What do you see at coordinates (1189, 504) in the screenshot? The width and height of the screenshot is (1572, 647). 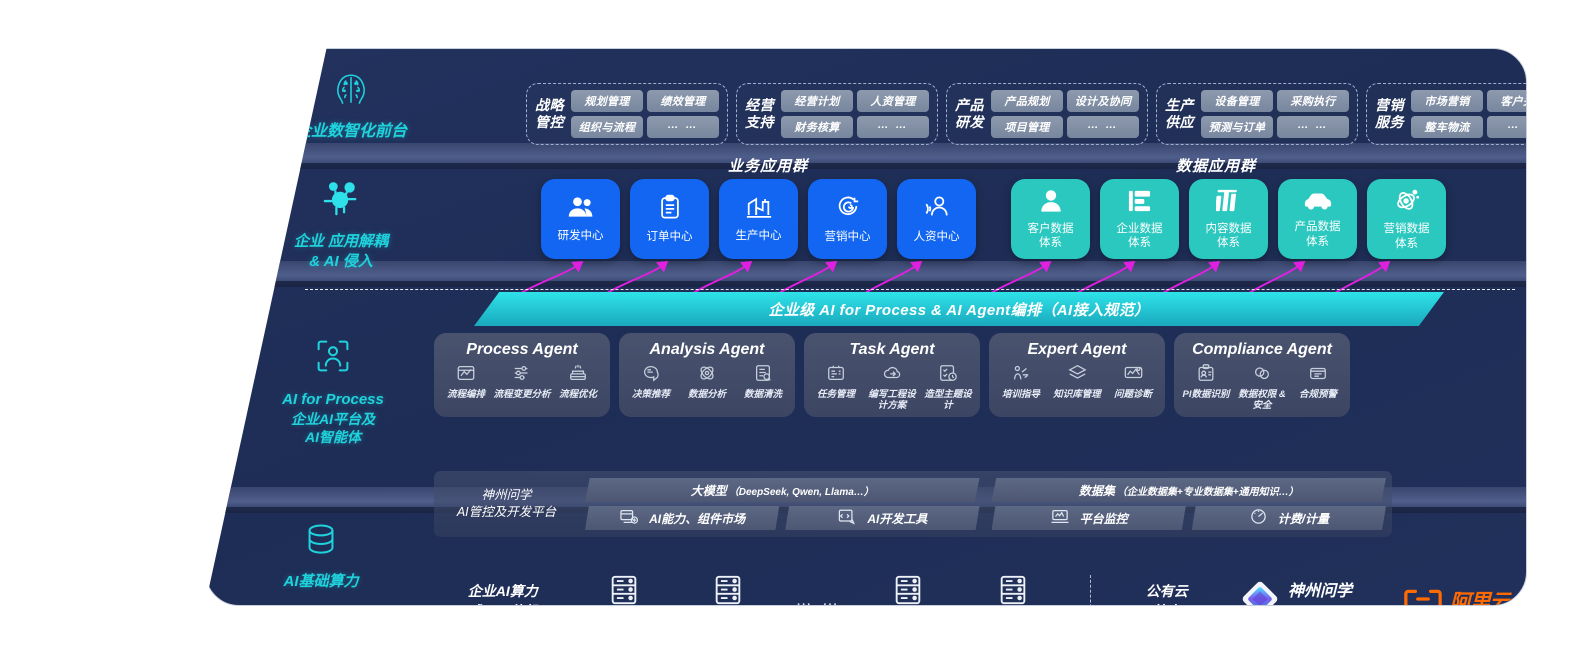 I see `platform-data-col: 数据集 （企业数据集+专业数据集+通用知识…）` at bounding box center [1189, 504].